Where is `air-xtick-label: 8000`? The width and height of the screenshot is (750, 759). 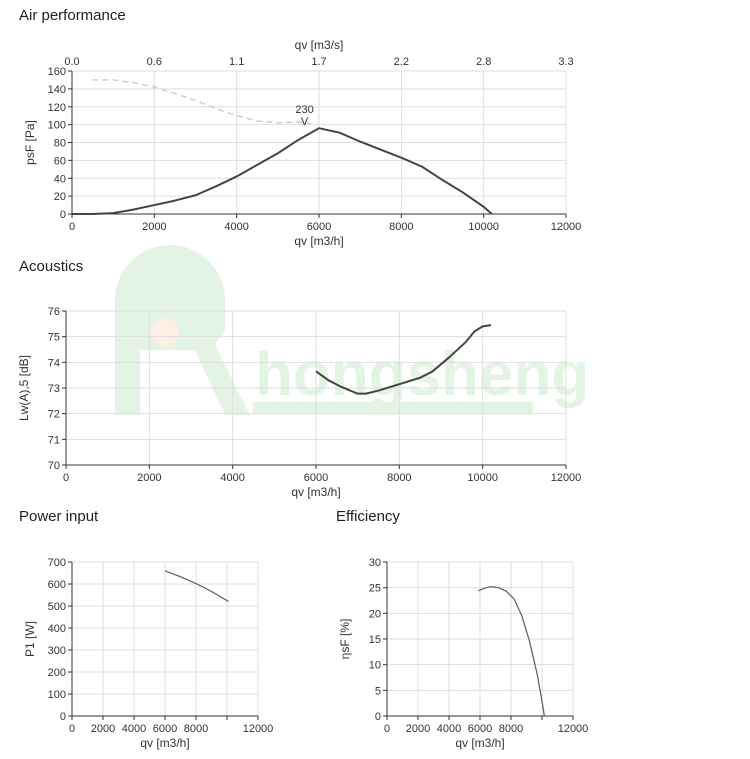 air-xtick-label: 8000 is located at coordinates (401, 227).